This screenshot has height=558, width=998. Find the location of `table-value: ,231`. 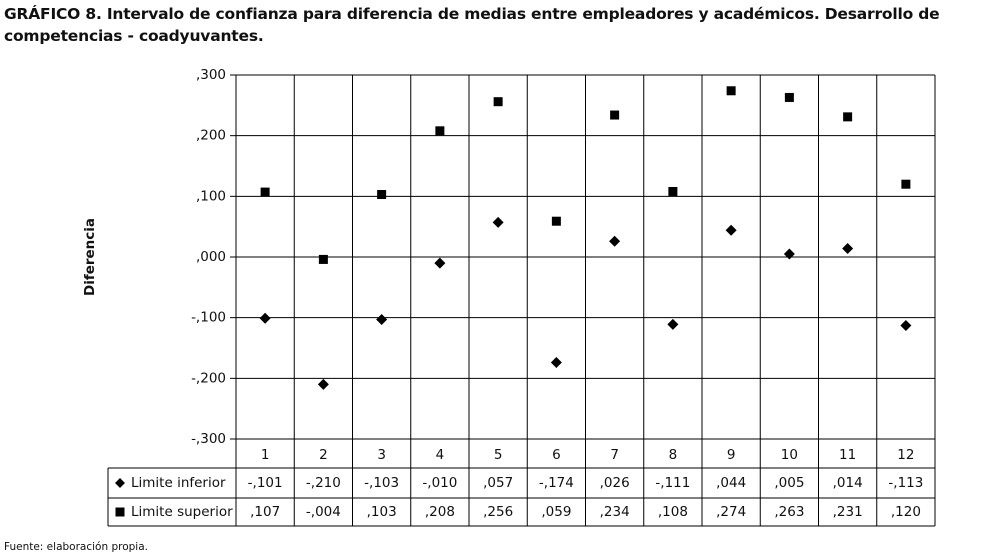

table-value: ,231 is located at coordinates (848, 512).